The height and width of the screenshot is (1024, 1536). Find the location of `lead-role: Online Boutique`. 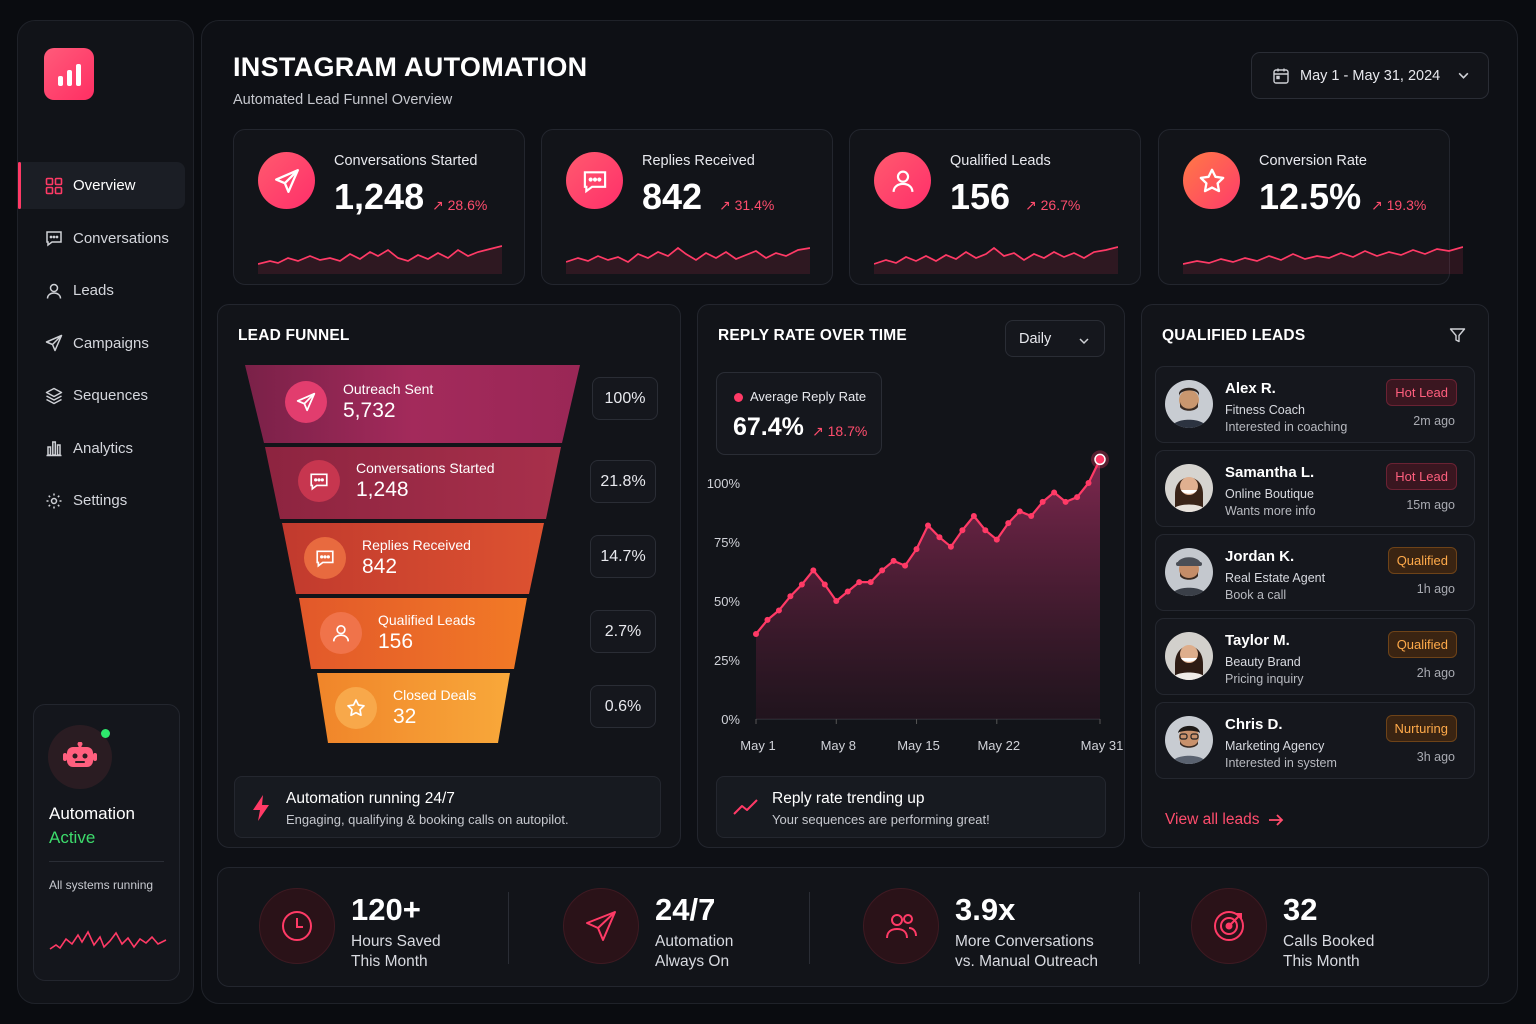

lead-role: Online Boutique is located at coordinates (1269, 494).